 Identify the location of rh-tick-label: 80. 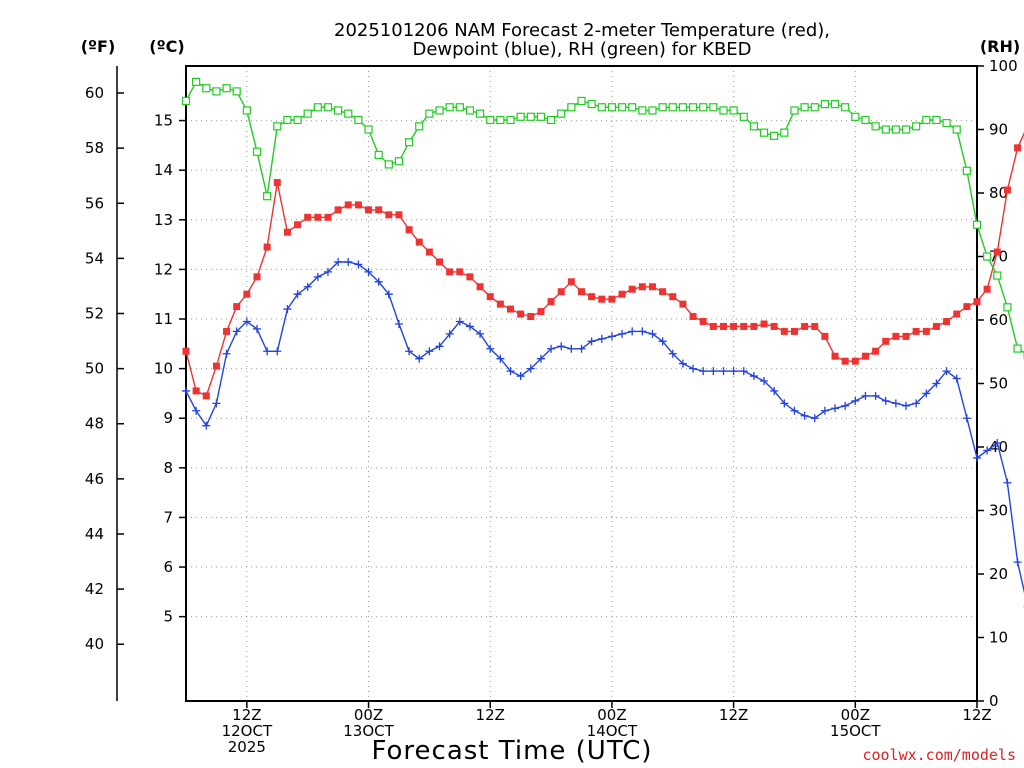
(998, 193).